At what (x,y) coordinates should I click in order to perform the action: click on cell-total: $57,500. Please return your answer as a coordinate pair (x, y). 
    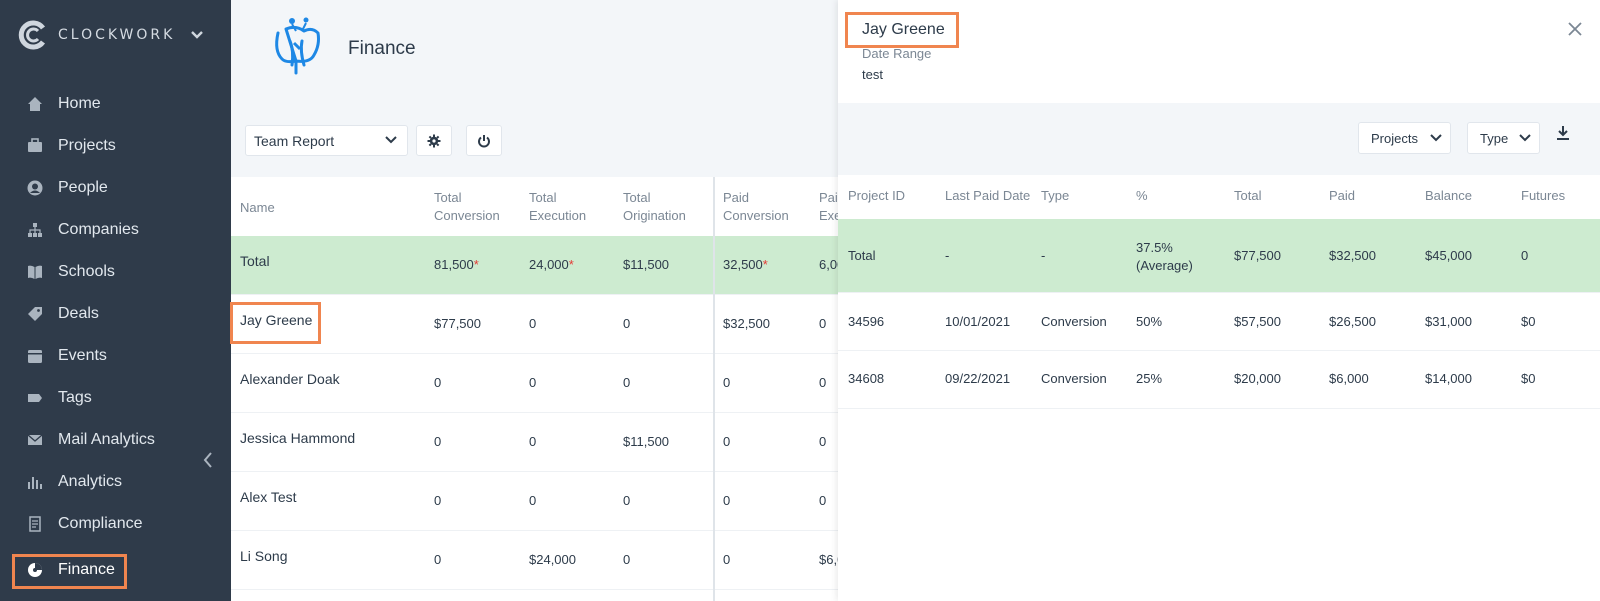
    Looking at the image, I should click on (1257, 321).